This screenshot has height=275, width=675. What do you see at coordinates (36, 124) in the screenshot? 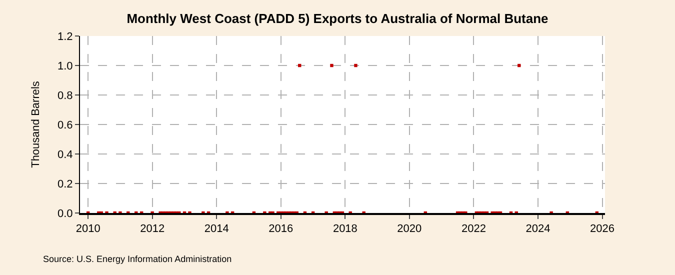
I see `y-axis-title: Thousand Barrels` at bounding box center [36, 124].